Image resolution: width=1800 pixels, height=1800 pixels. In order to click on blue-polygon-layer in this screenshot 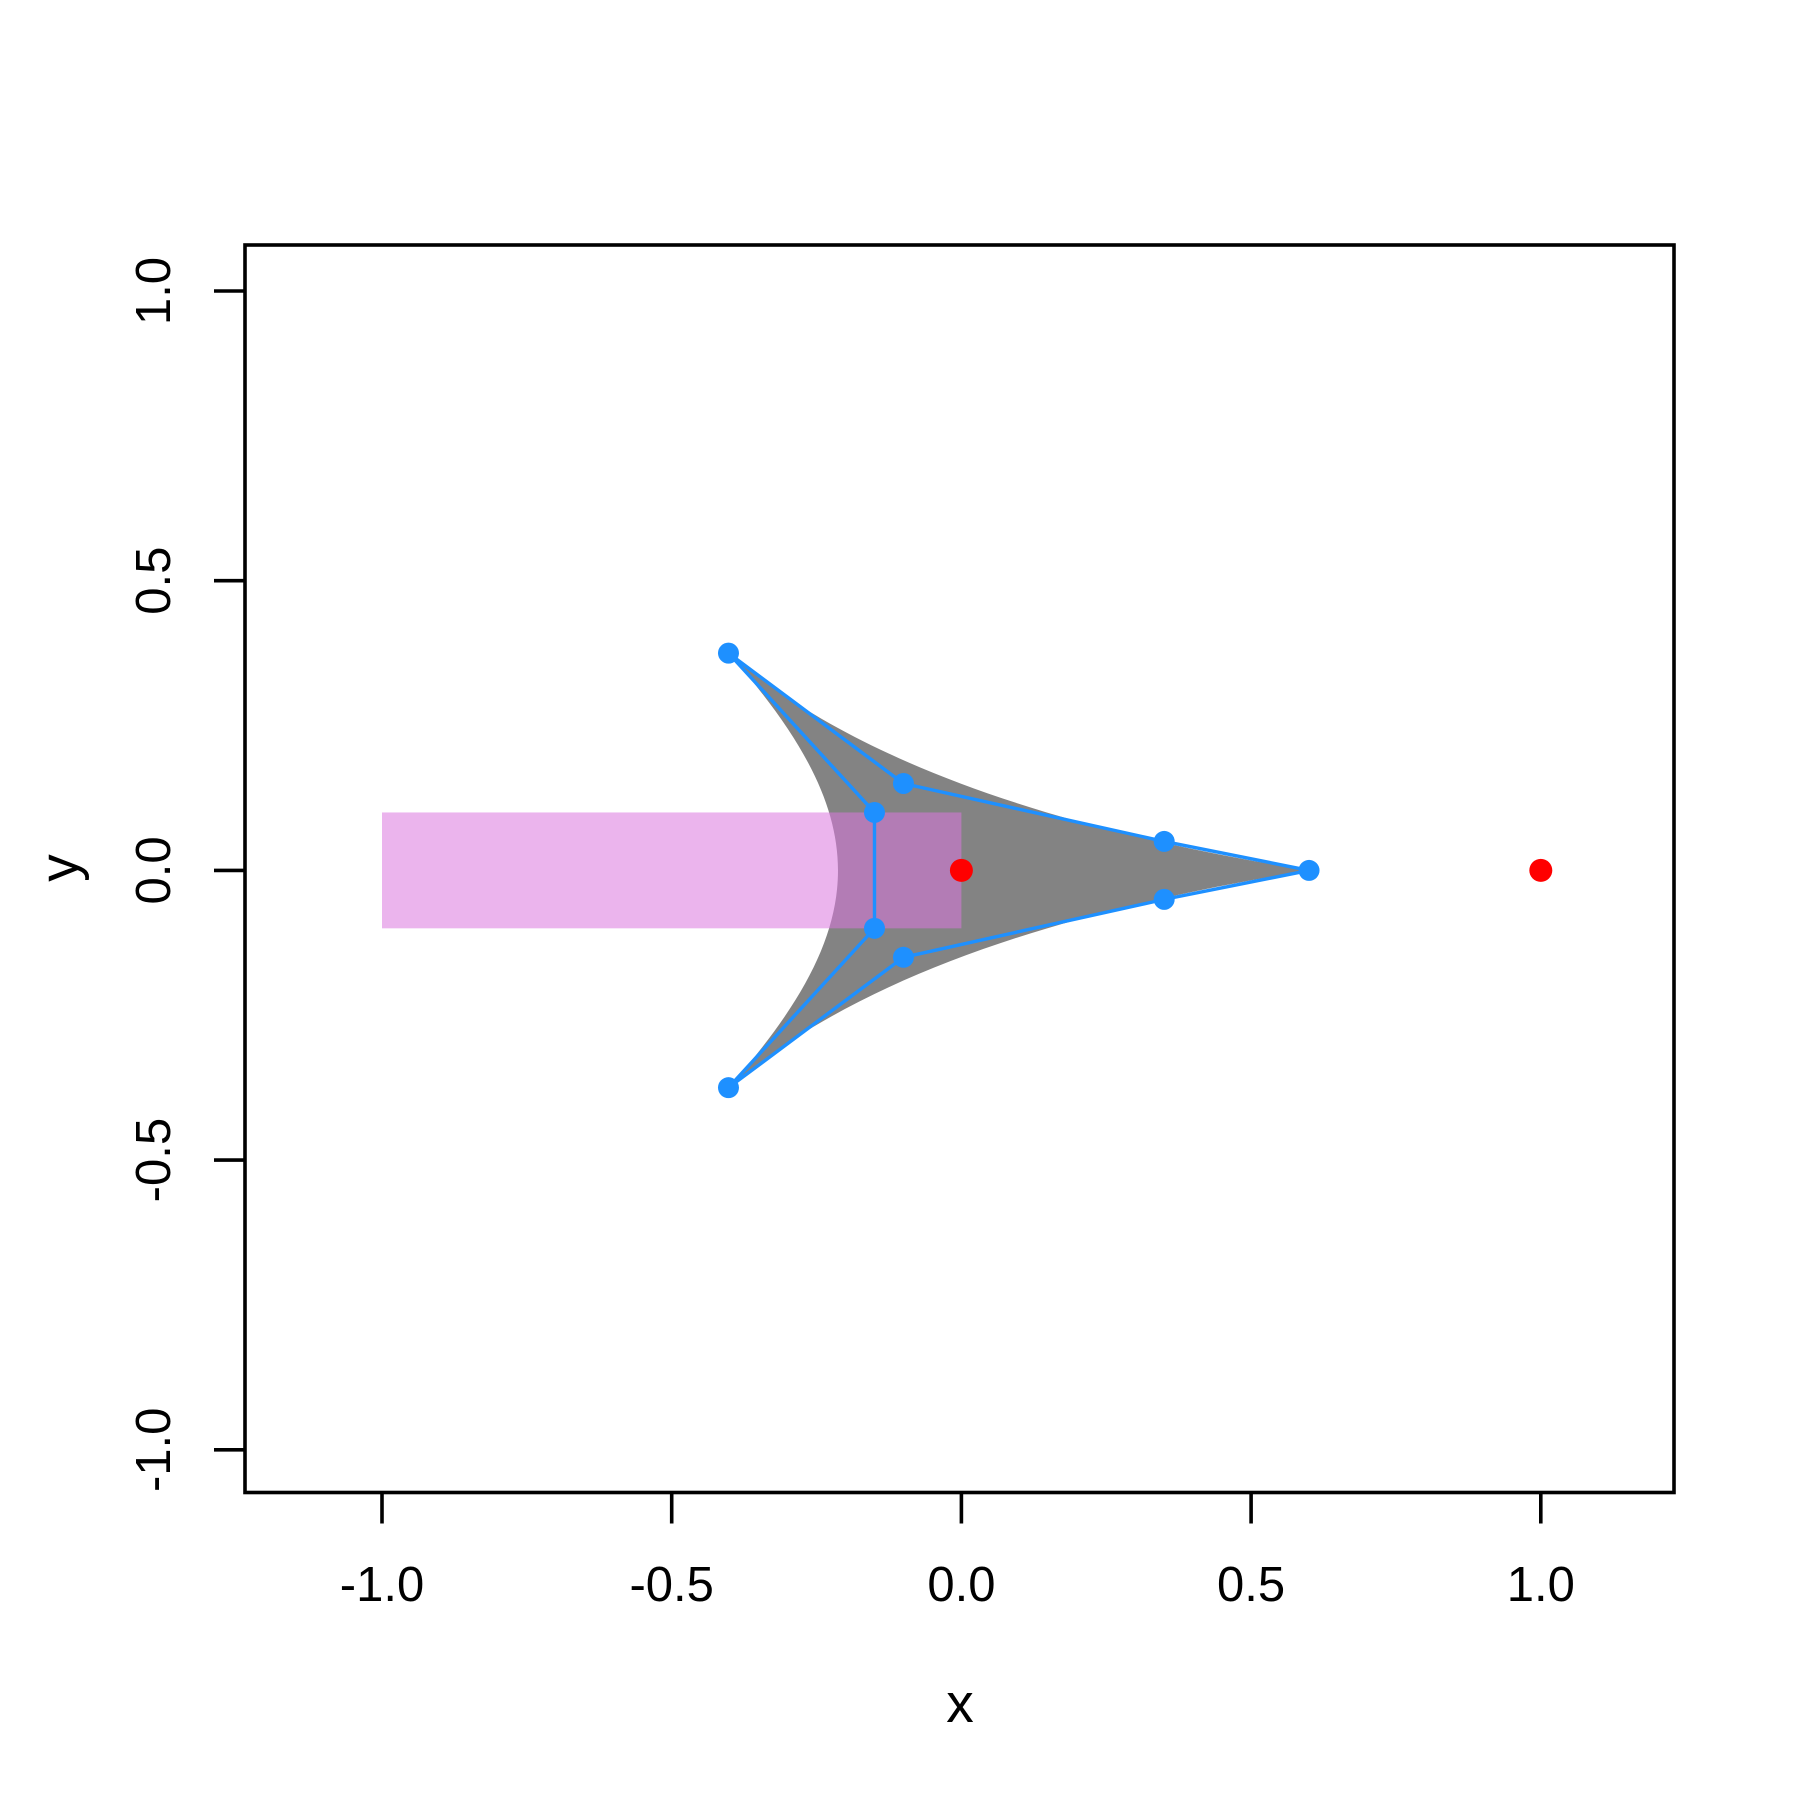, I will do `click(1018, 870)`.